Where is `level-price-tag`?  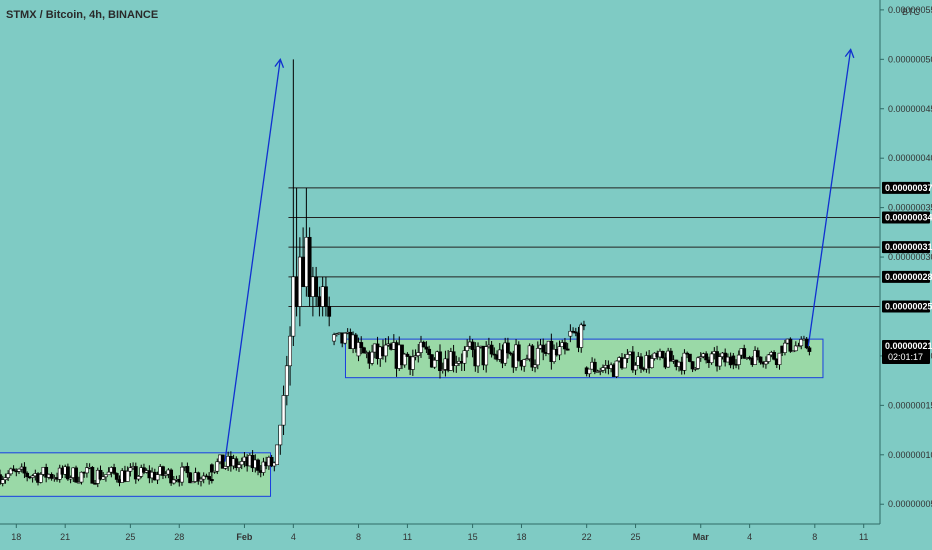
level-price-tag is located at coordinates (906, 217).